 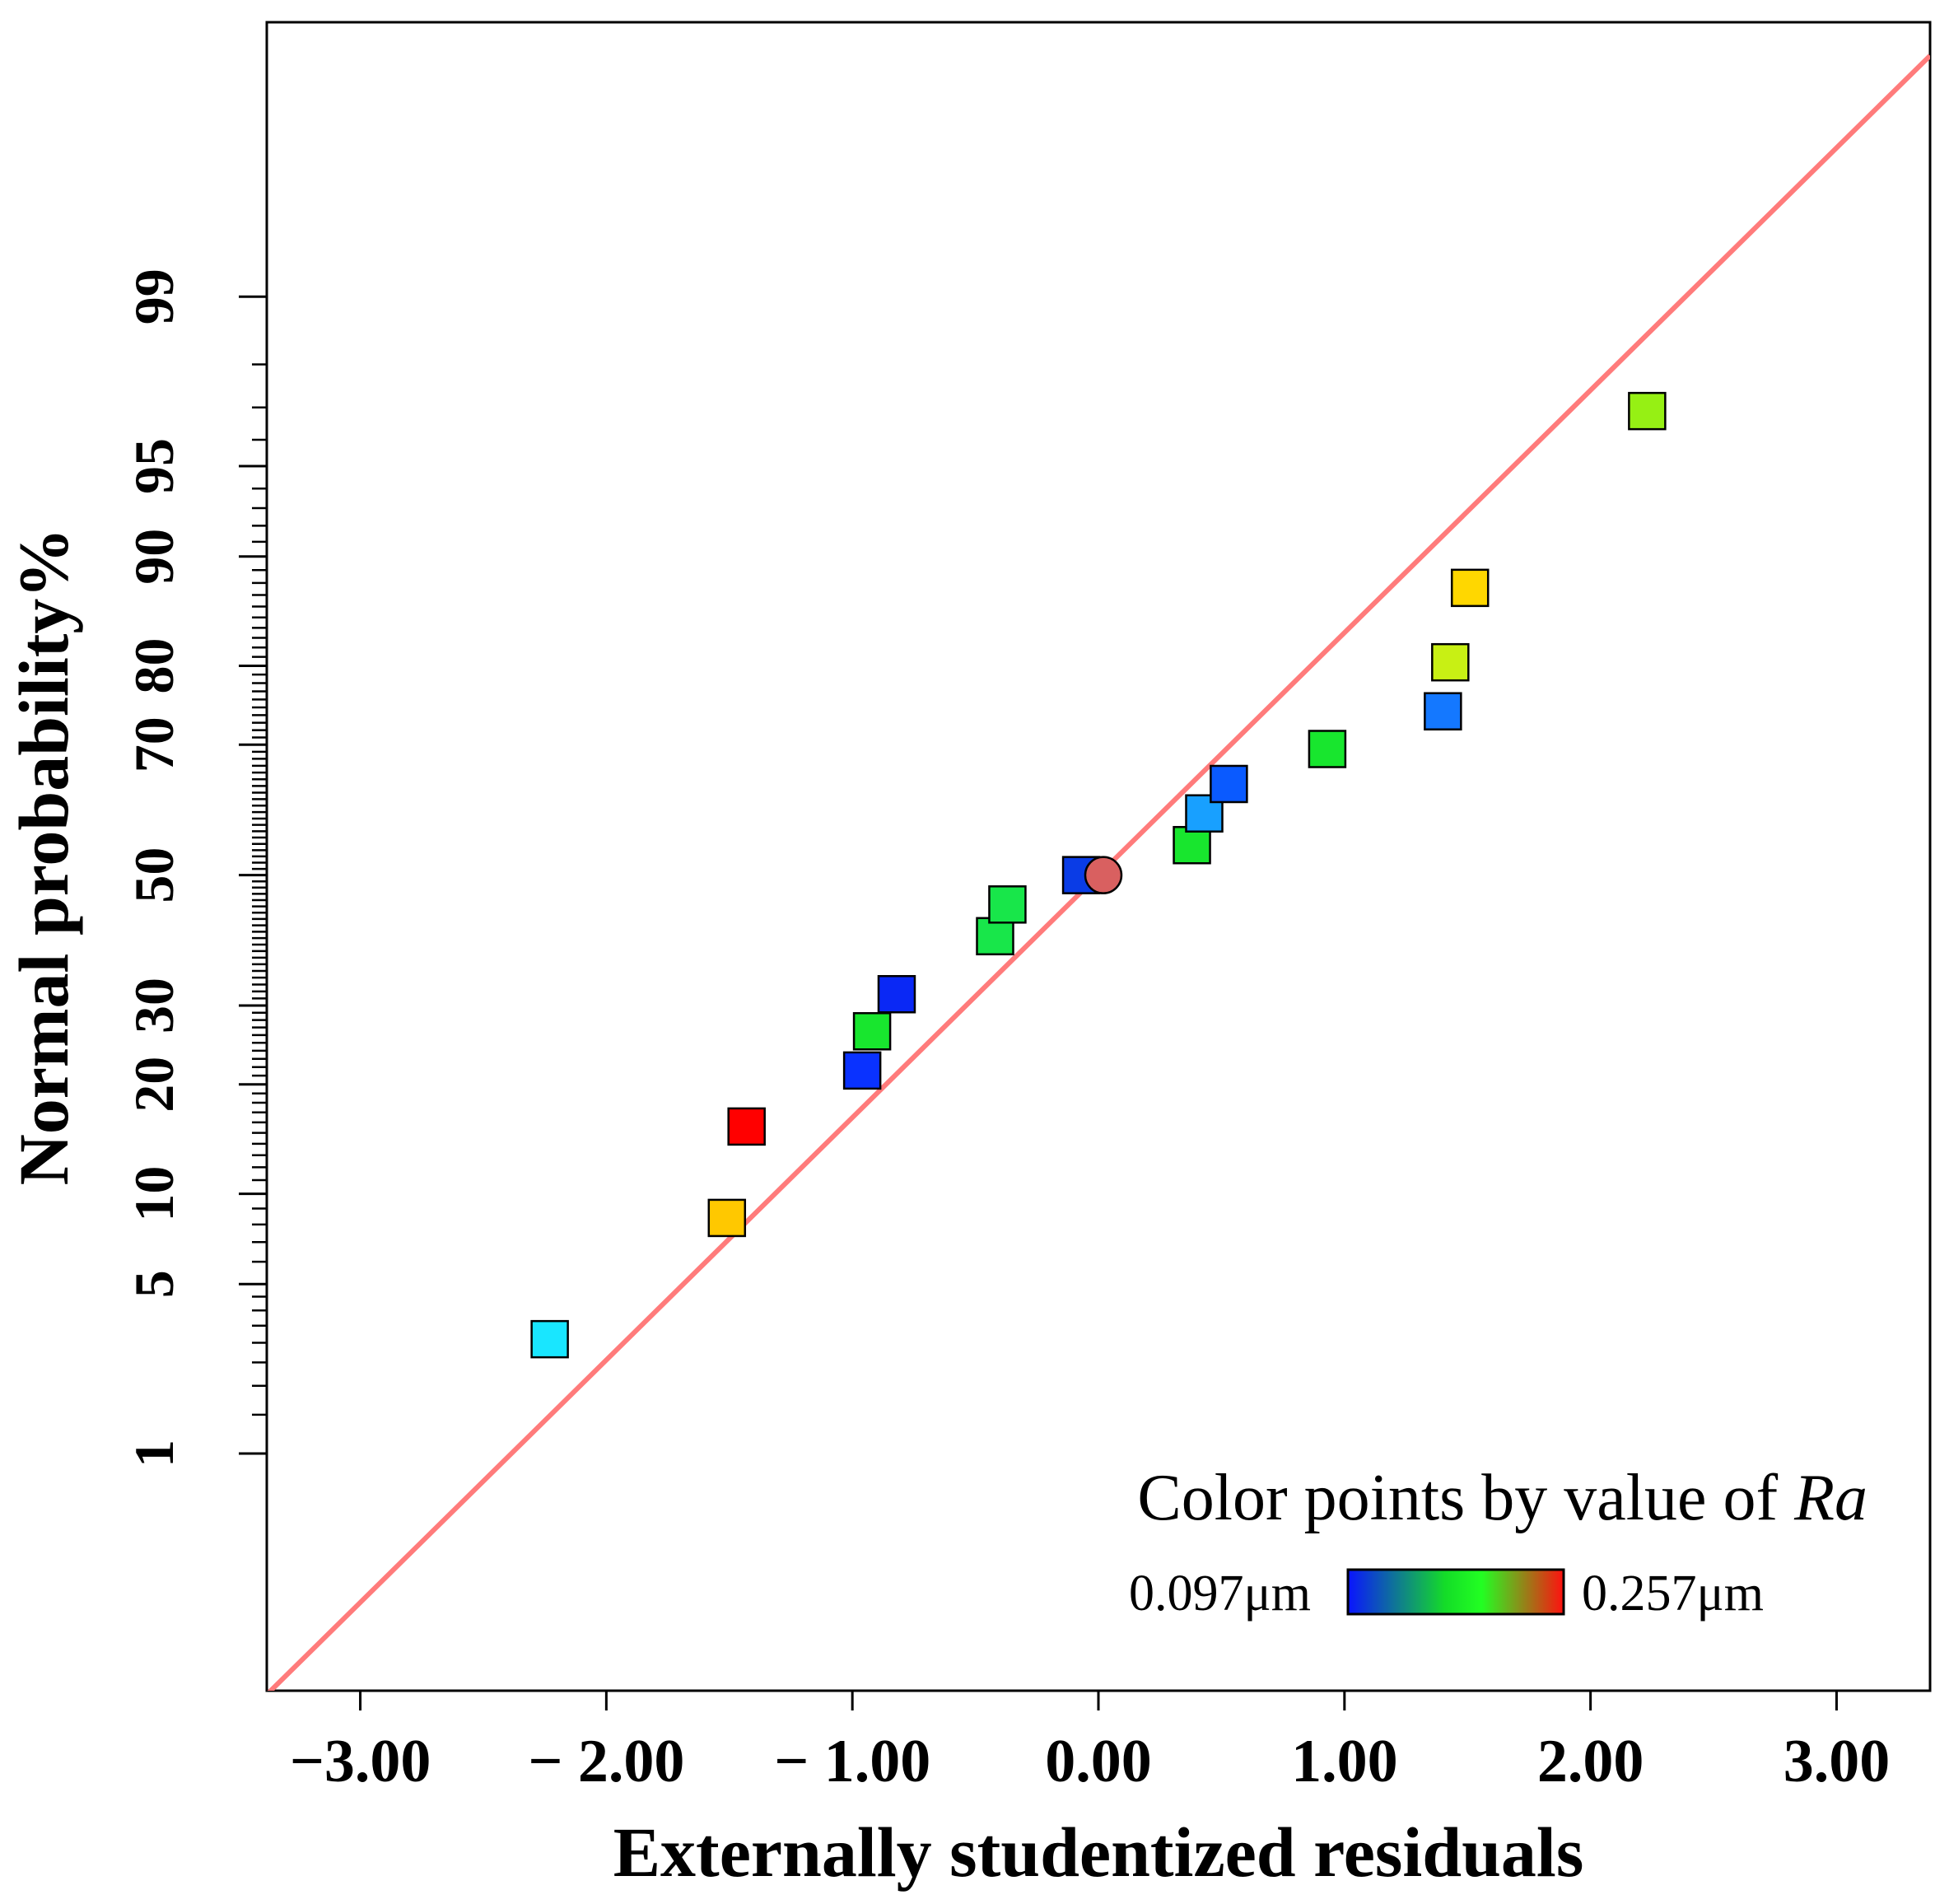 I want to click on y-tick-label: 10, so click(x=154, y=1194).